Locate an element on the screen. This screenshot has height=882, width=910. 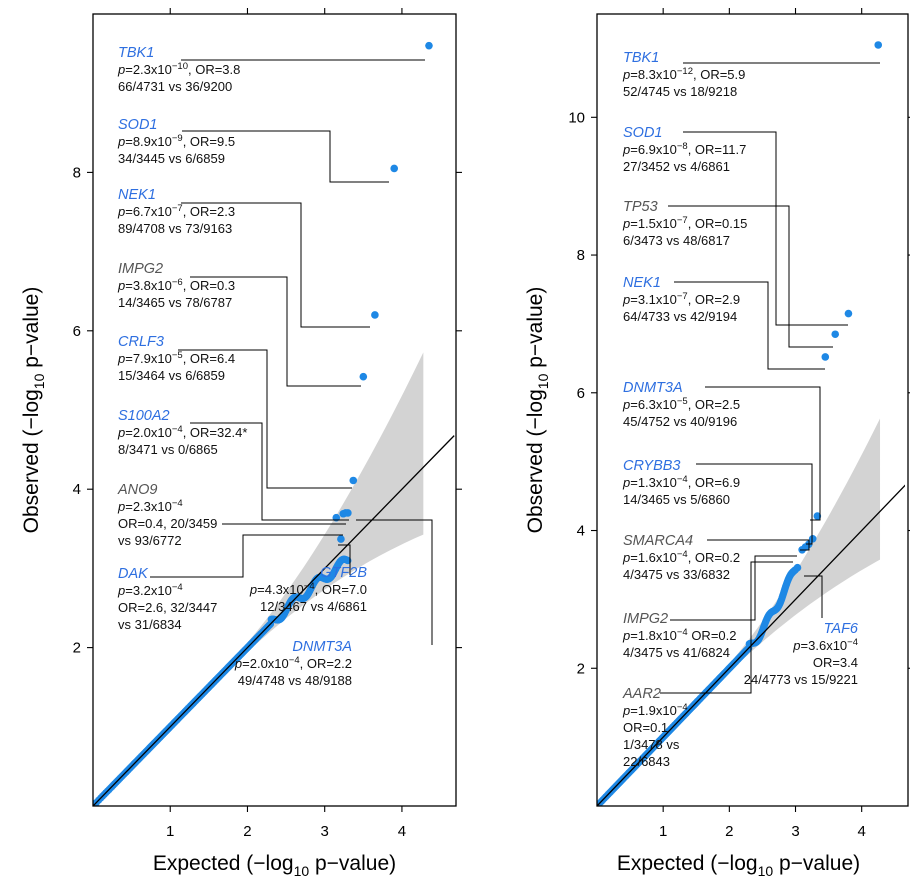
gene-stat-line: 12/3467 vs 4/6861 is located at coordinates (313, 606).